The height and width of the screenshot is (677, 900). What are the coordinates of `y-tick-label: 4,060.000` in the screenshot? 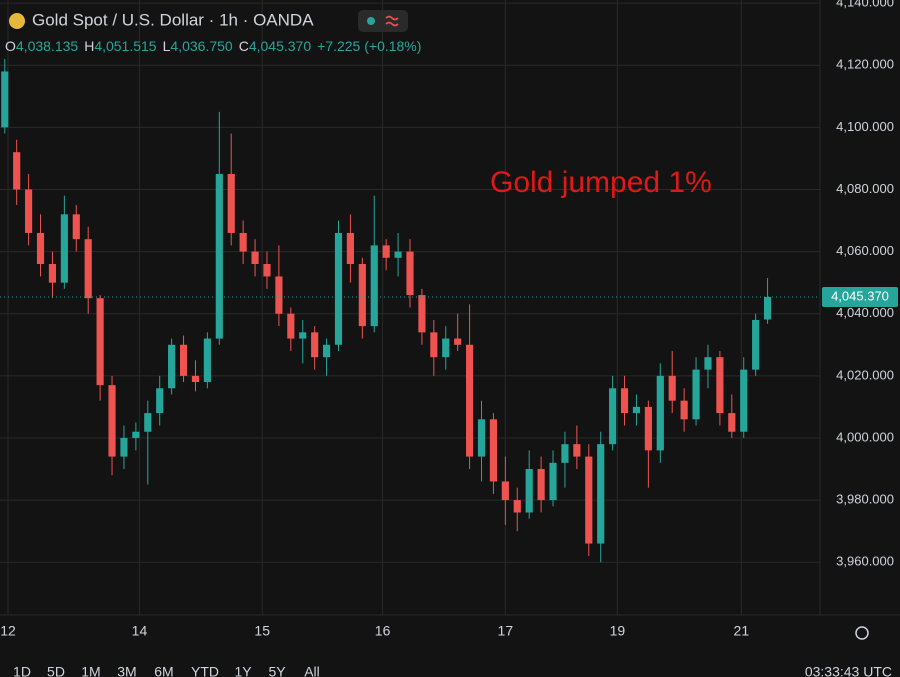 It's located at (865, 250).